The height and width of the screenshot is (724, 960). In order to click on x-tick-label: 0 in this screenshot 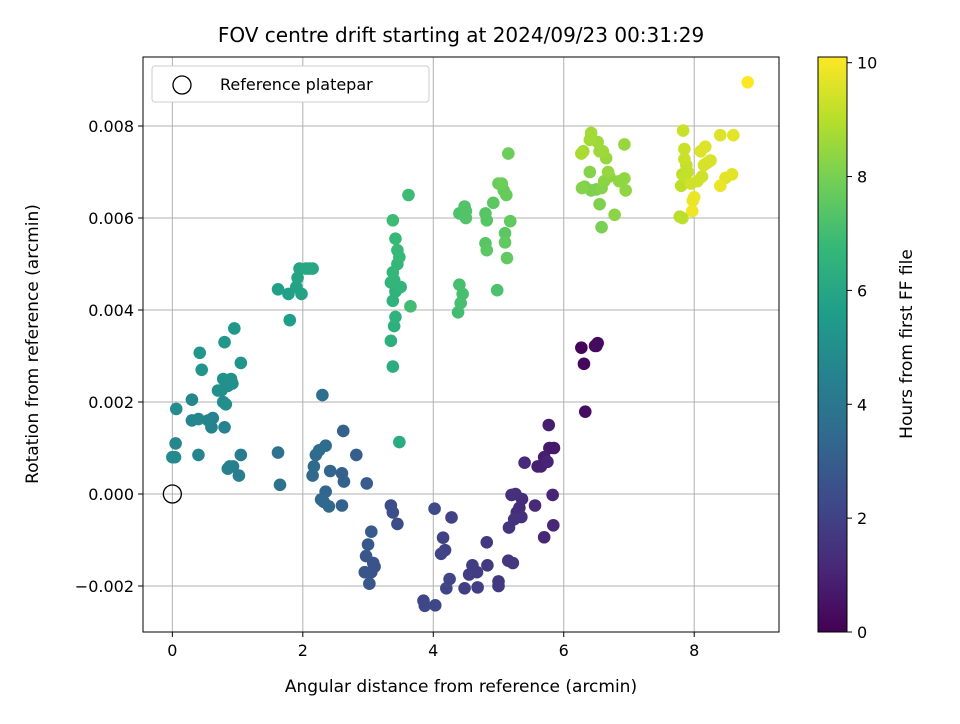, I will do `click(172, 650)`.